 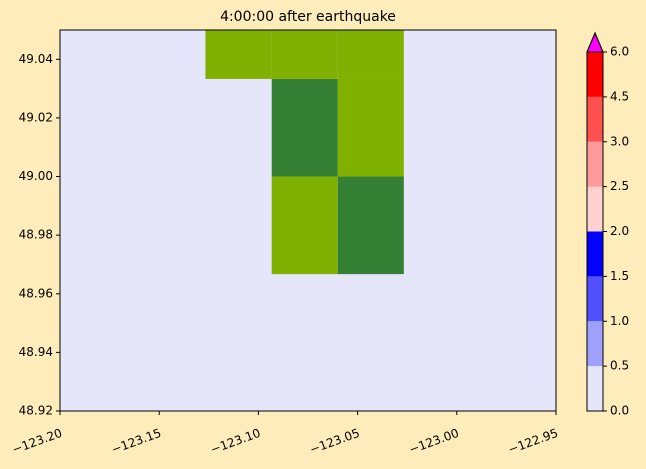 I want to click on y-tick-label: 49.04, so click(x=36, y=59).